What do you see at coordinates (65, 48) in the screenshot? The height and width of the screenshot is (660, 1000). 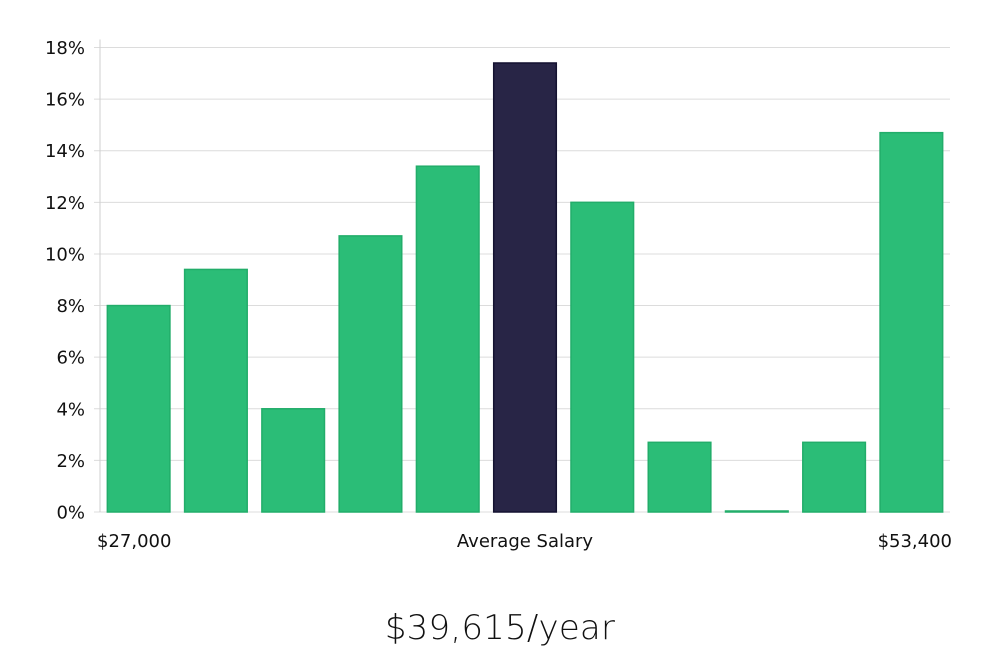 I see `y-tick-label: 18%` at bounding box center [65, 48].